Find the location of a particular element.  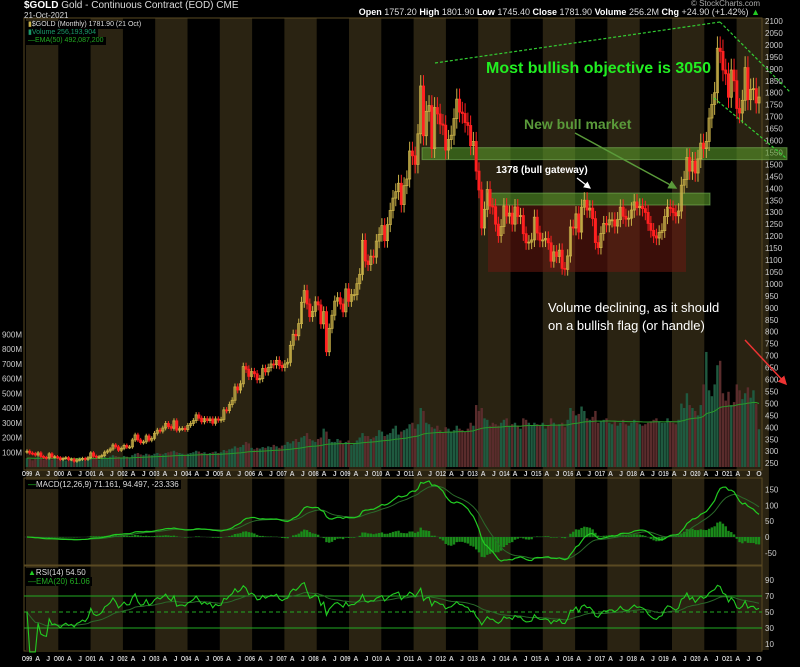

x-tick-label: O17 is located at coordinates (600, 474).